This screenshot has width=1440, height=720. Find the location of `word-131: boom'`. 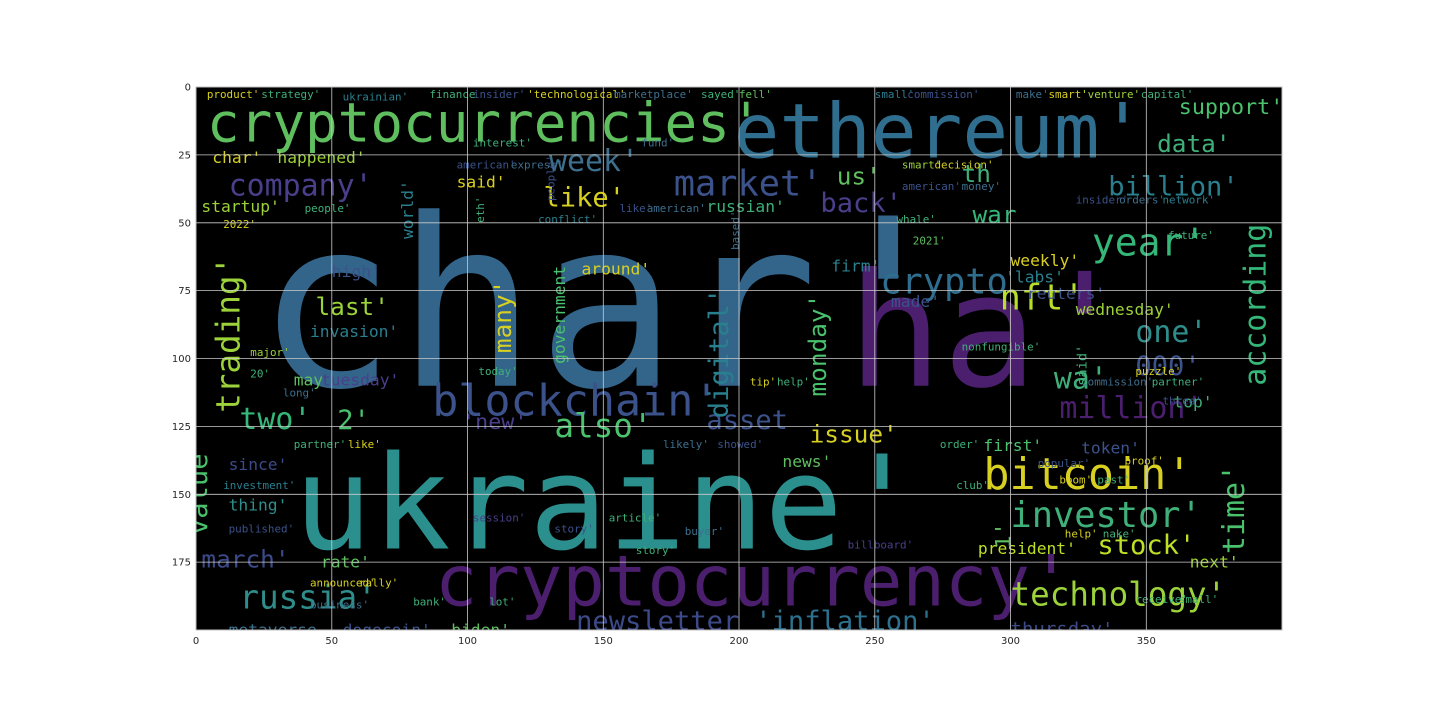

word-131: boom' is located at coordinates (1075, 479).